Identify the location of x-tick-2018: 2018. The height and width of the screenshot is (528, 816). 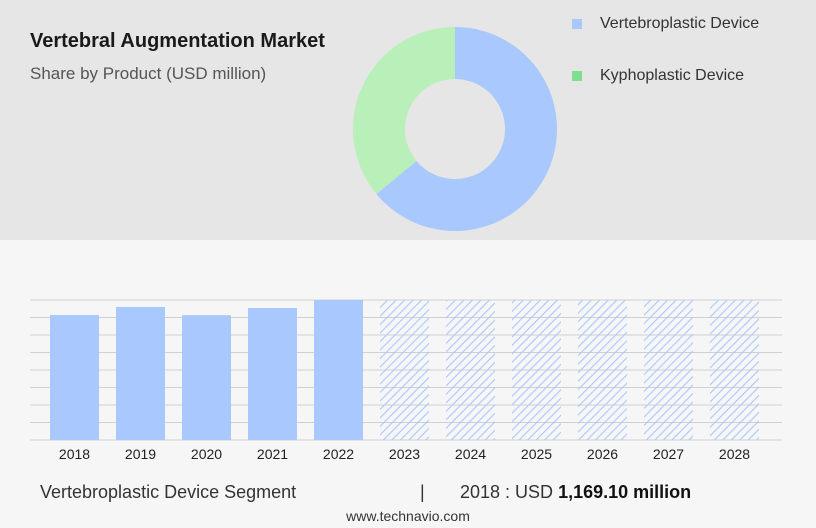
(74, 454).